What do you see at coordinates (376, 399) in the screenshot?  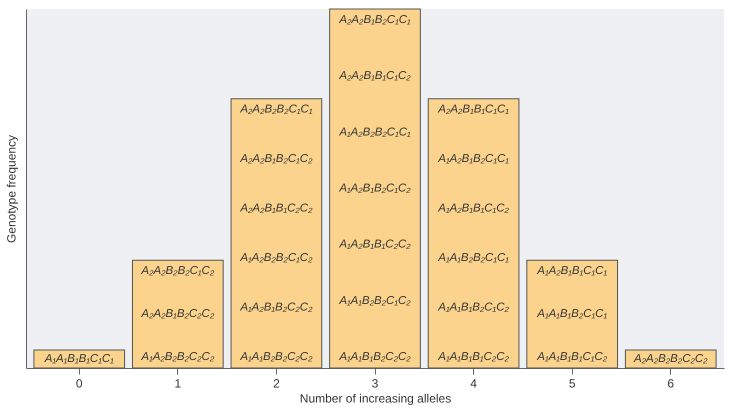 I see `x-axis-title: Number of increasing alleles` at bounding box center [376, 399].